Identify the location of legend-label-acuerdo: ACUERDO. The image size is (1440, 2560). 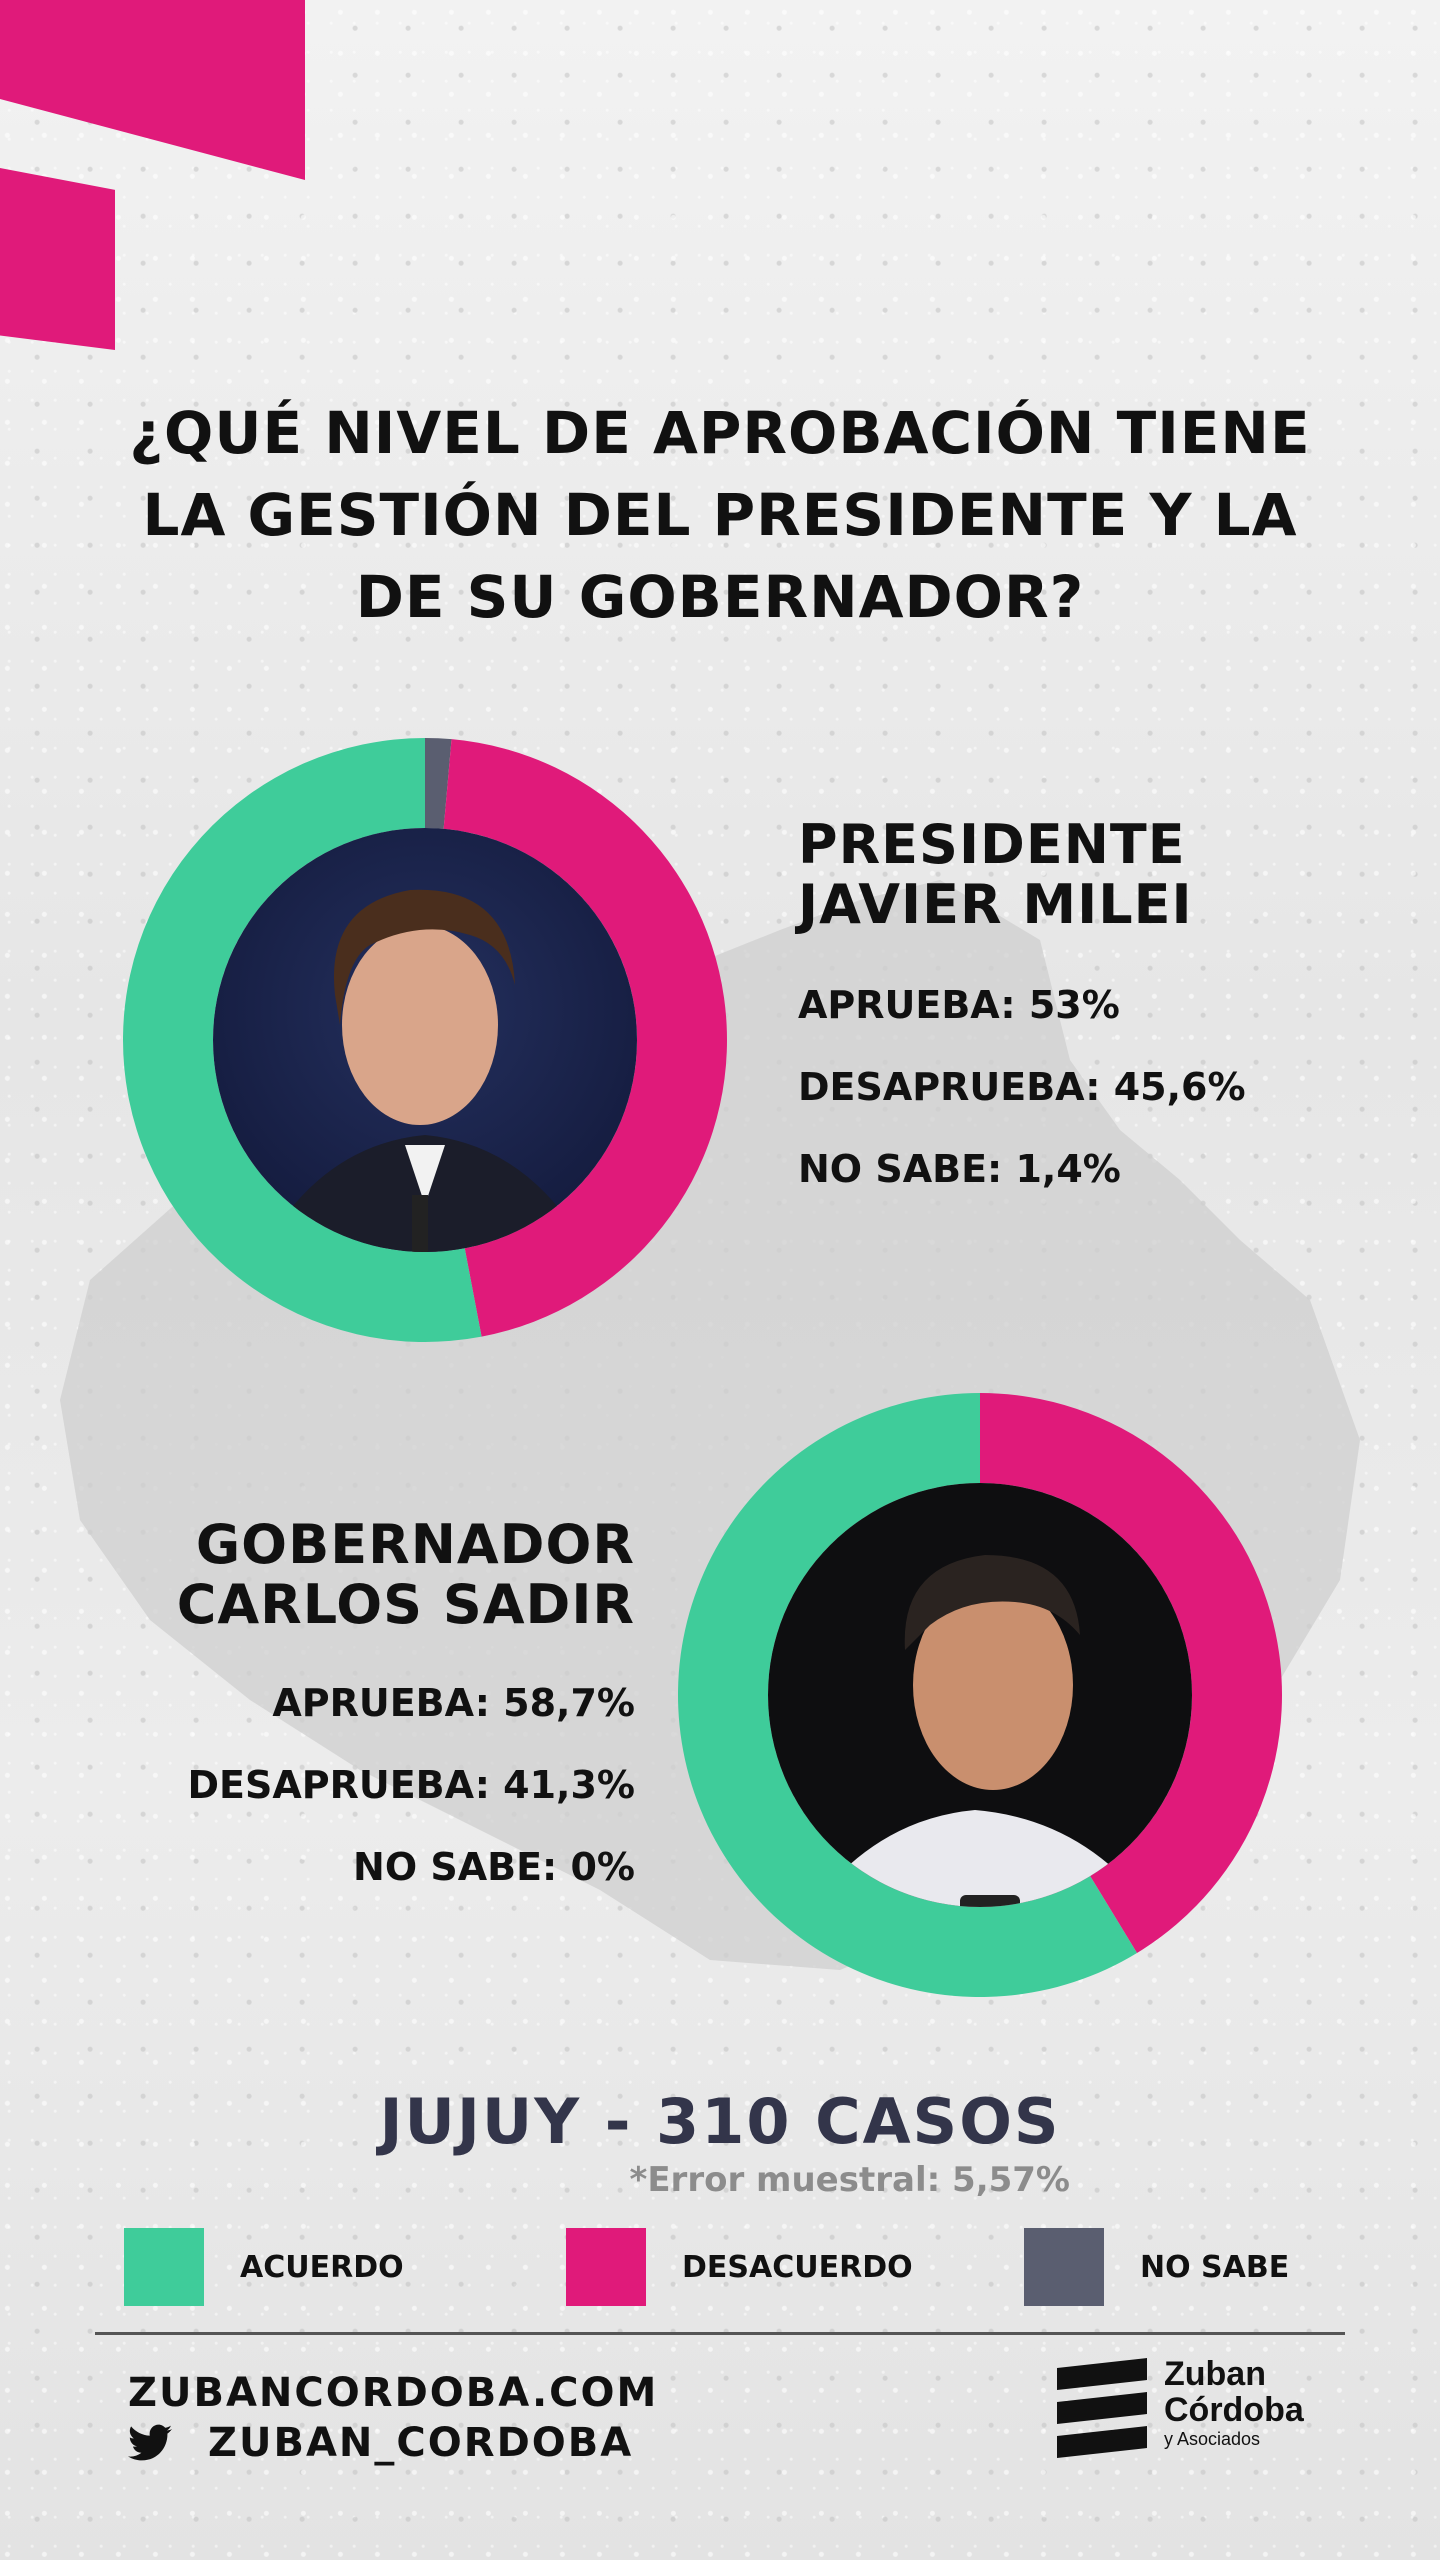
(322, 2267).